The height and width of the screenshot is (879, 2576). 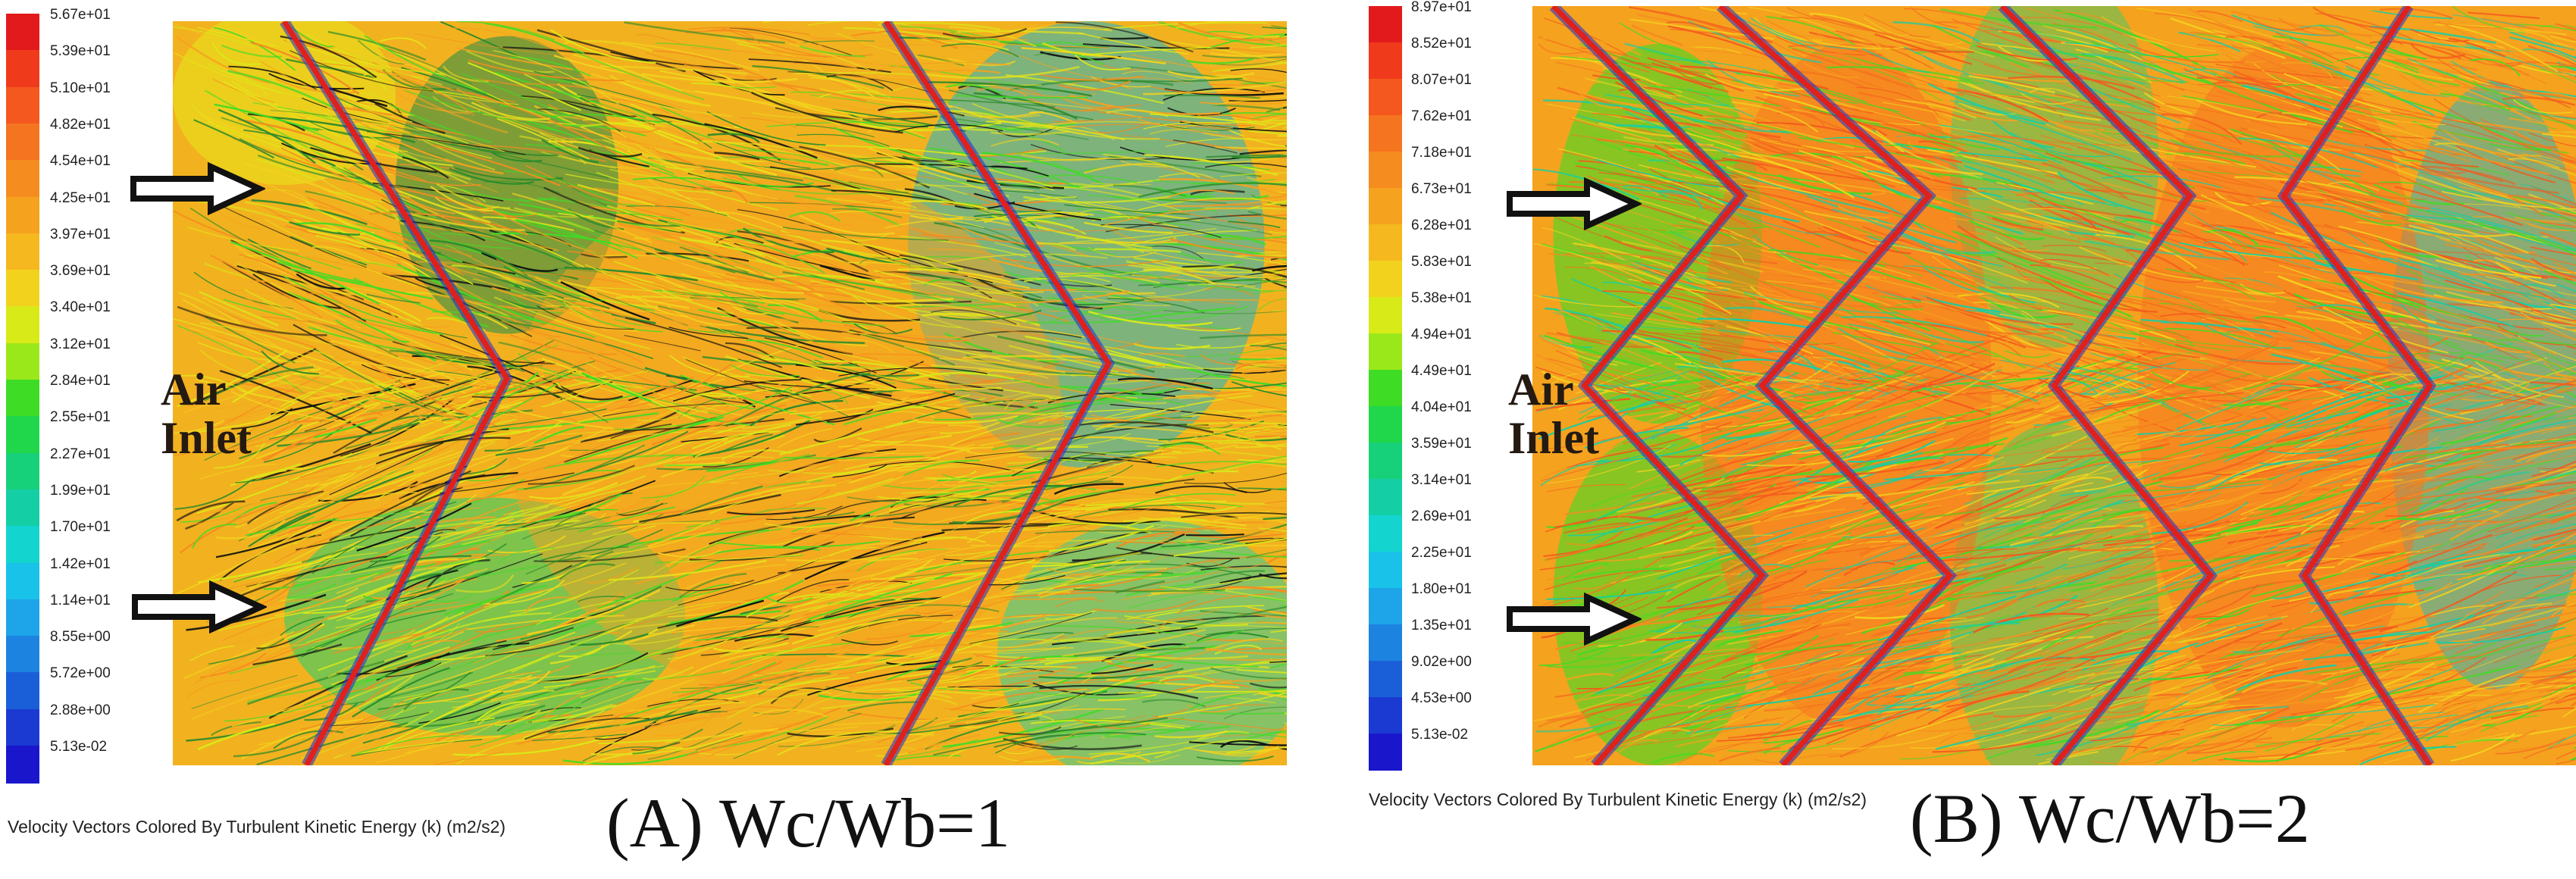 I want to click on legend-label: 6.28e+01, so click(x=1442, y=225).